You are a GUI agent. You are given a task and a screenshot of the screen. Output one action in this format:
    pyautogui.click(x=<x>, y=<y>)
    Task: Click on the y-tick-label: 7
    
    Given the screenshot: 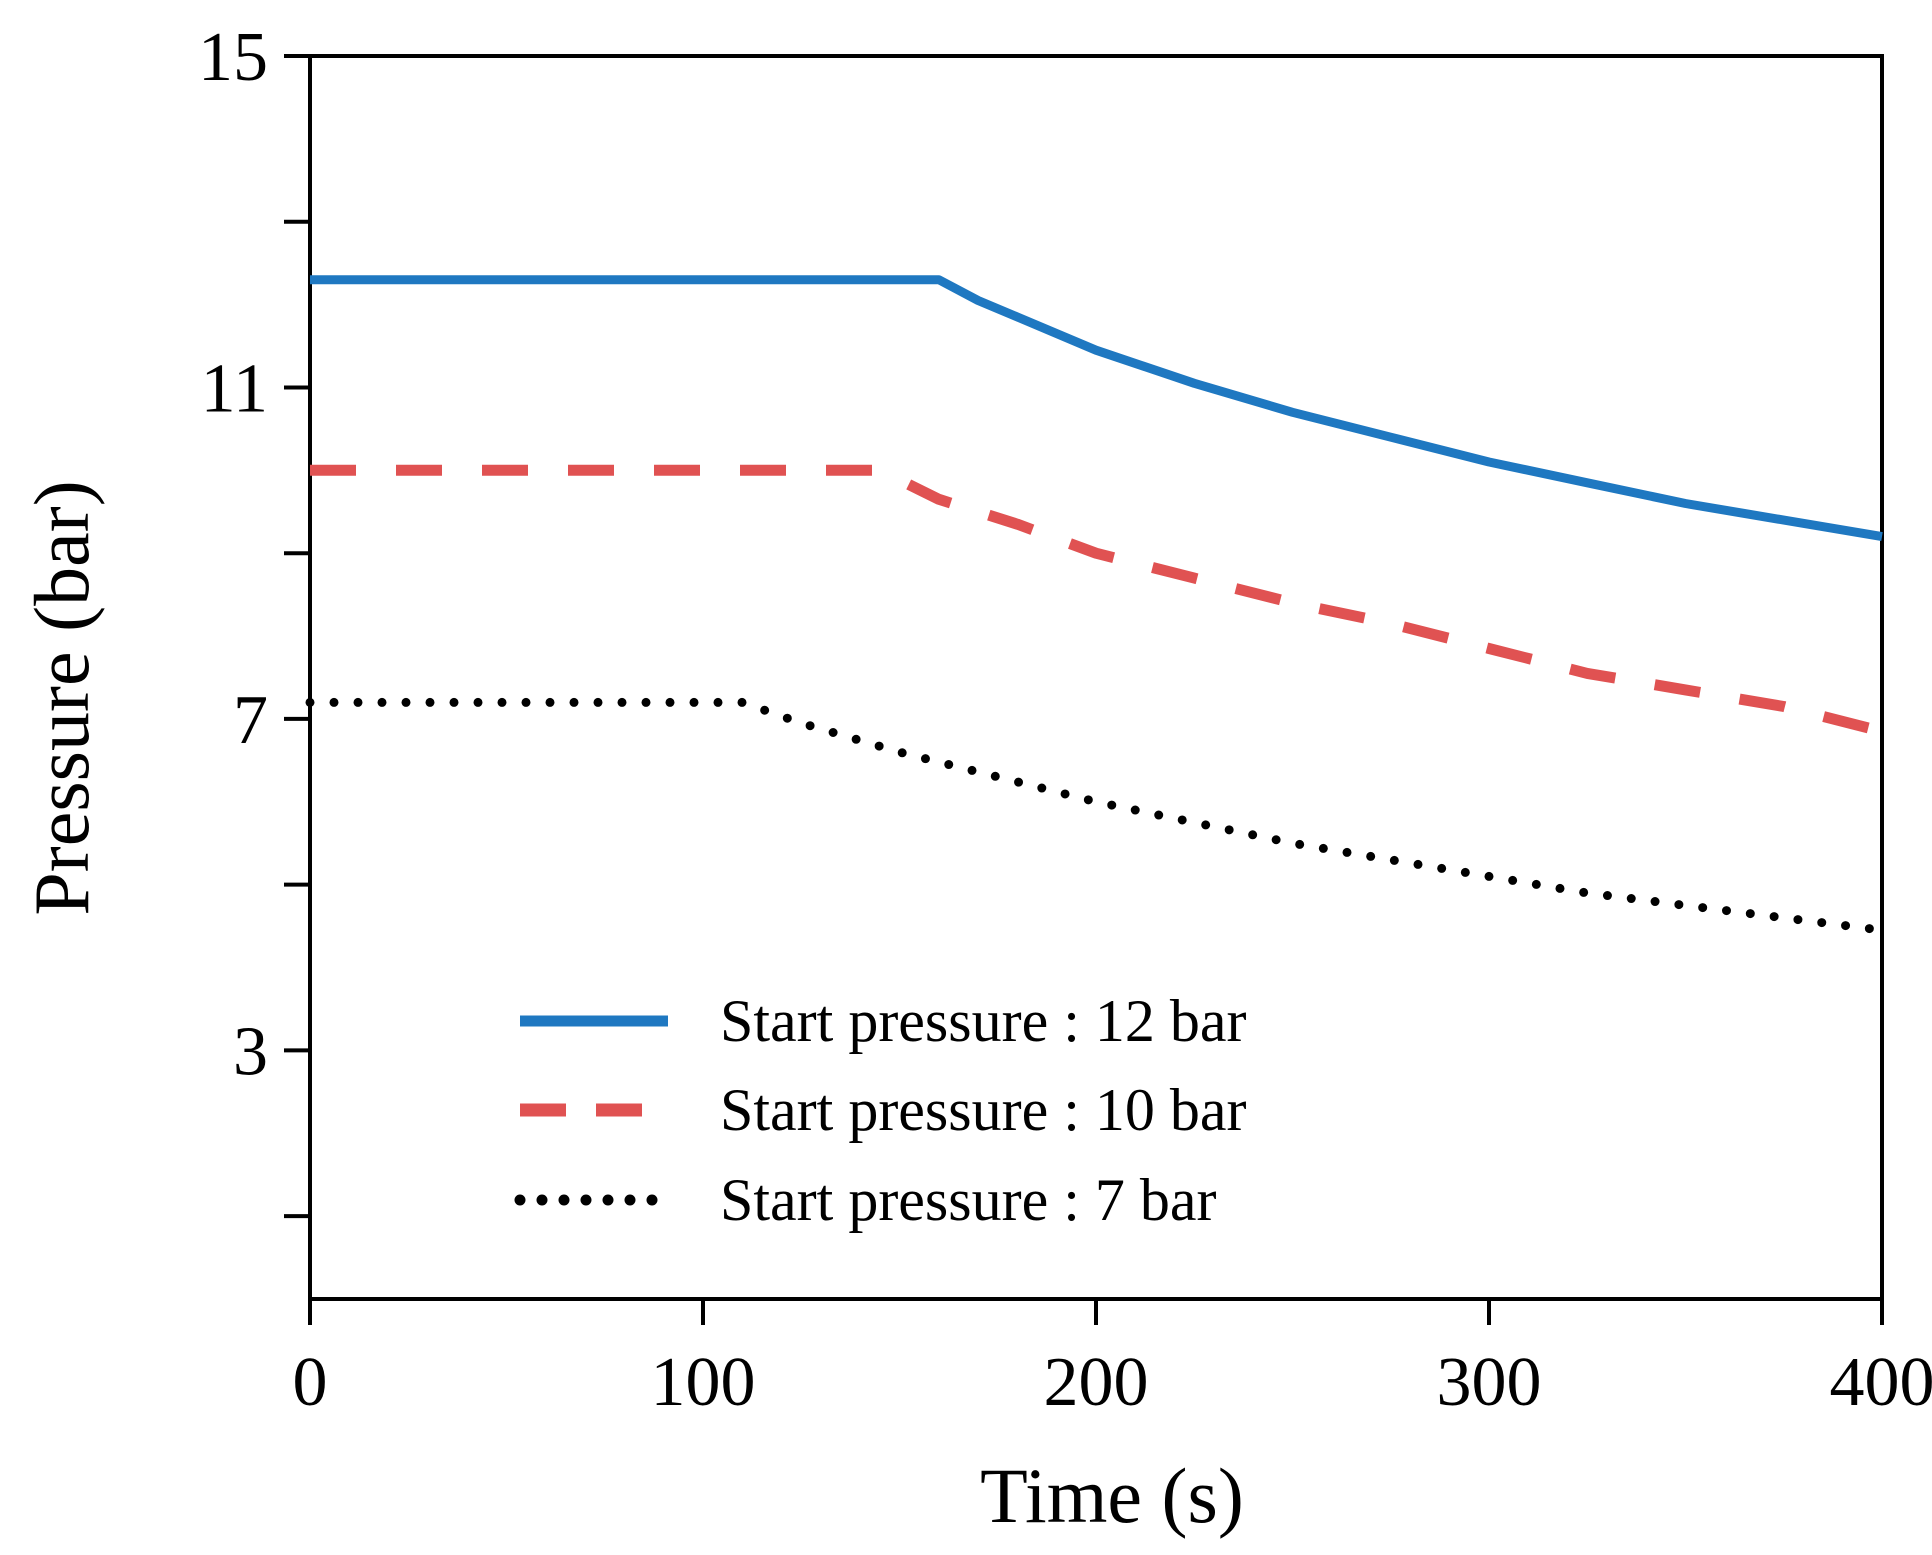 What is the action you would take?
    pyautogui.click(x=250, y=720)
    